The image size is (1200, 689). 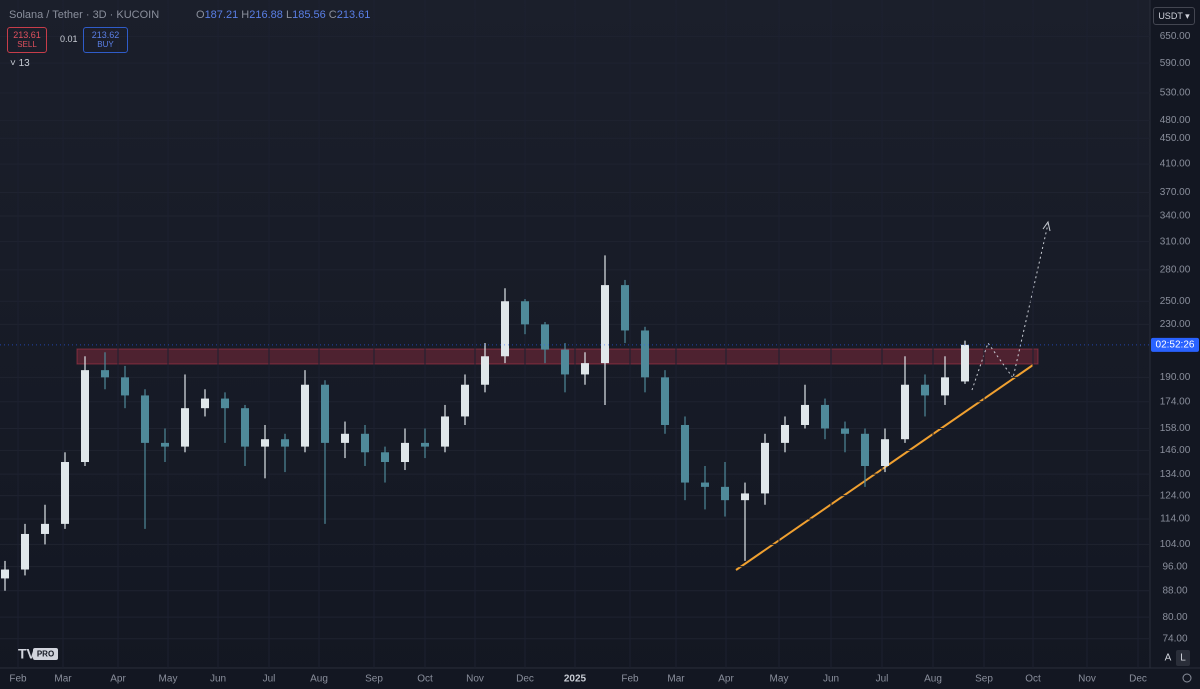 I want to click on buy-button: 213.62 BUY, so click(x=105, y=40).